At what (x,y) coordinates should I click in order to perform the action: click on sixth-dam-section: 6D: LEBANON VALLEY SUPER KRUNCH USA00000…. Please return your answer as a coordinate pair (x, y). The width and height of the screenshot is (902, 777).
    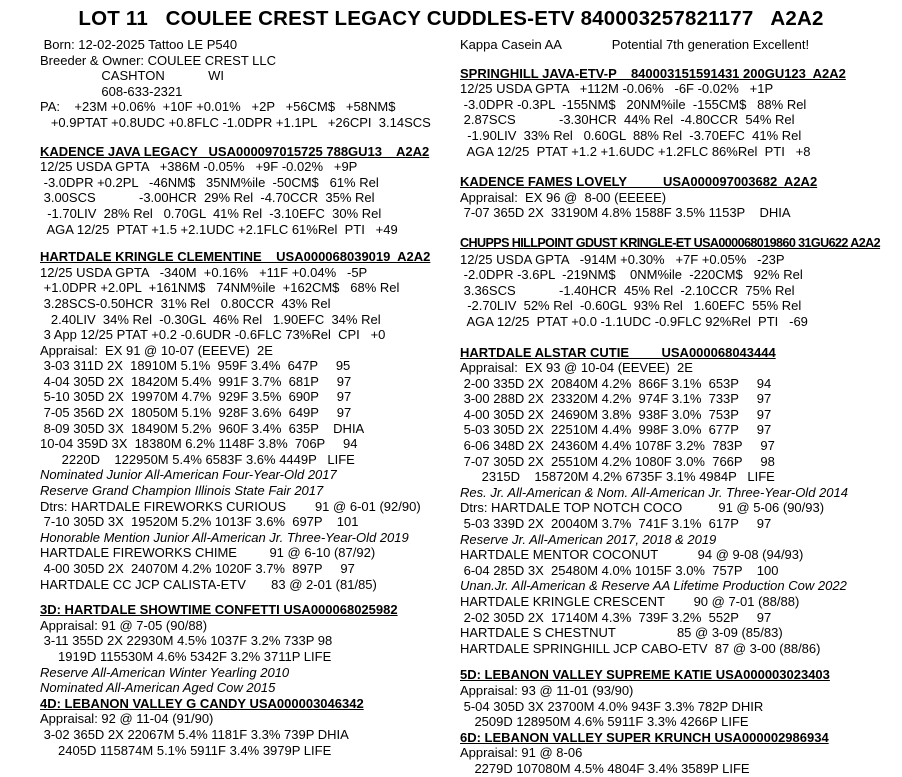
    Looking at the image, I should click on (678, 753).